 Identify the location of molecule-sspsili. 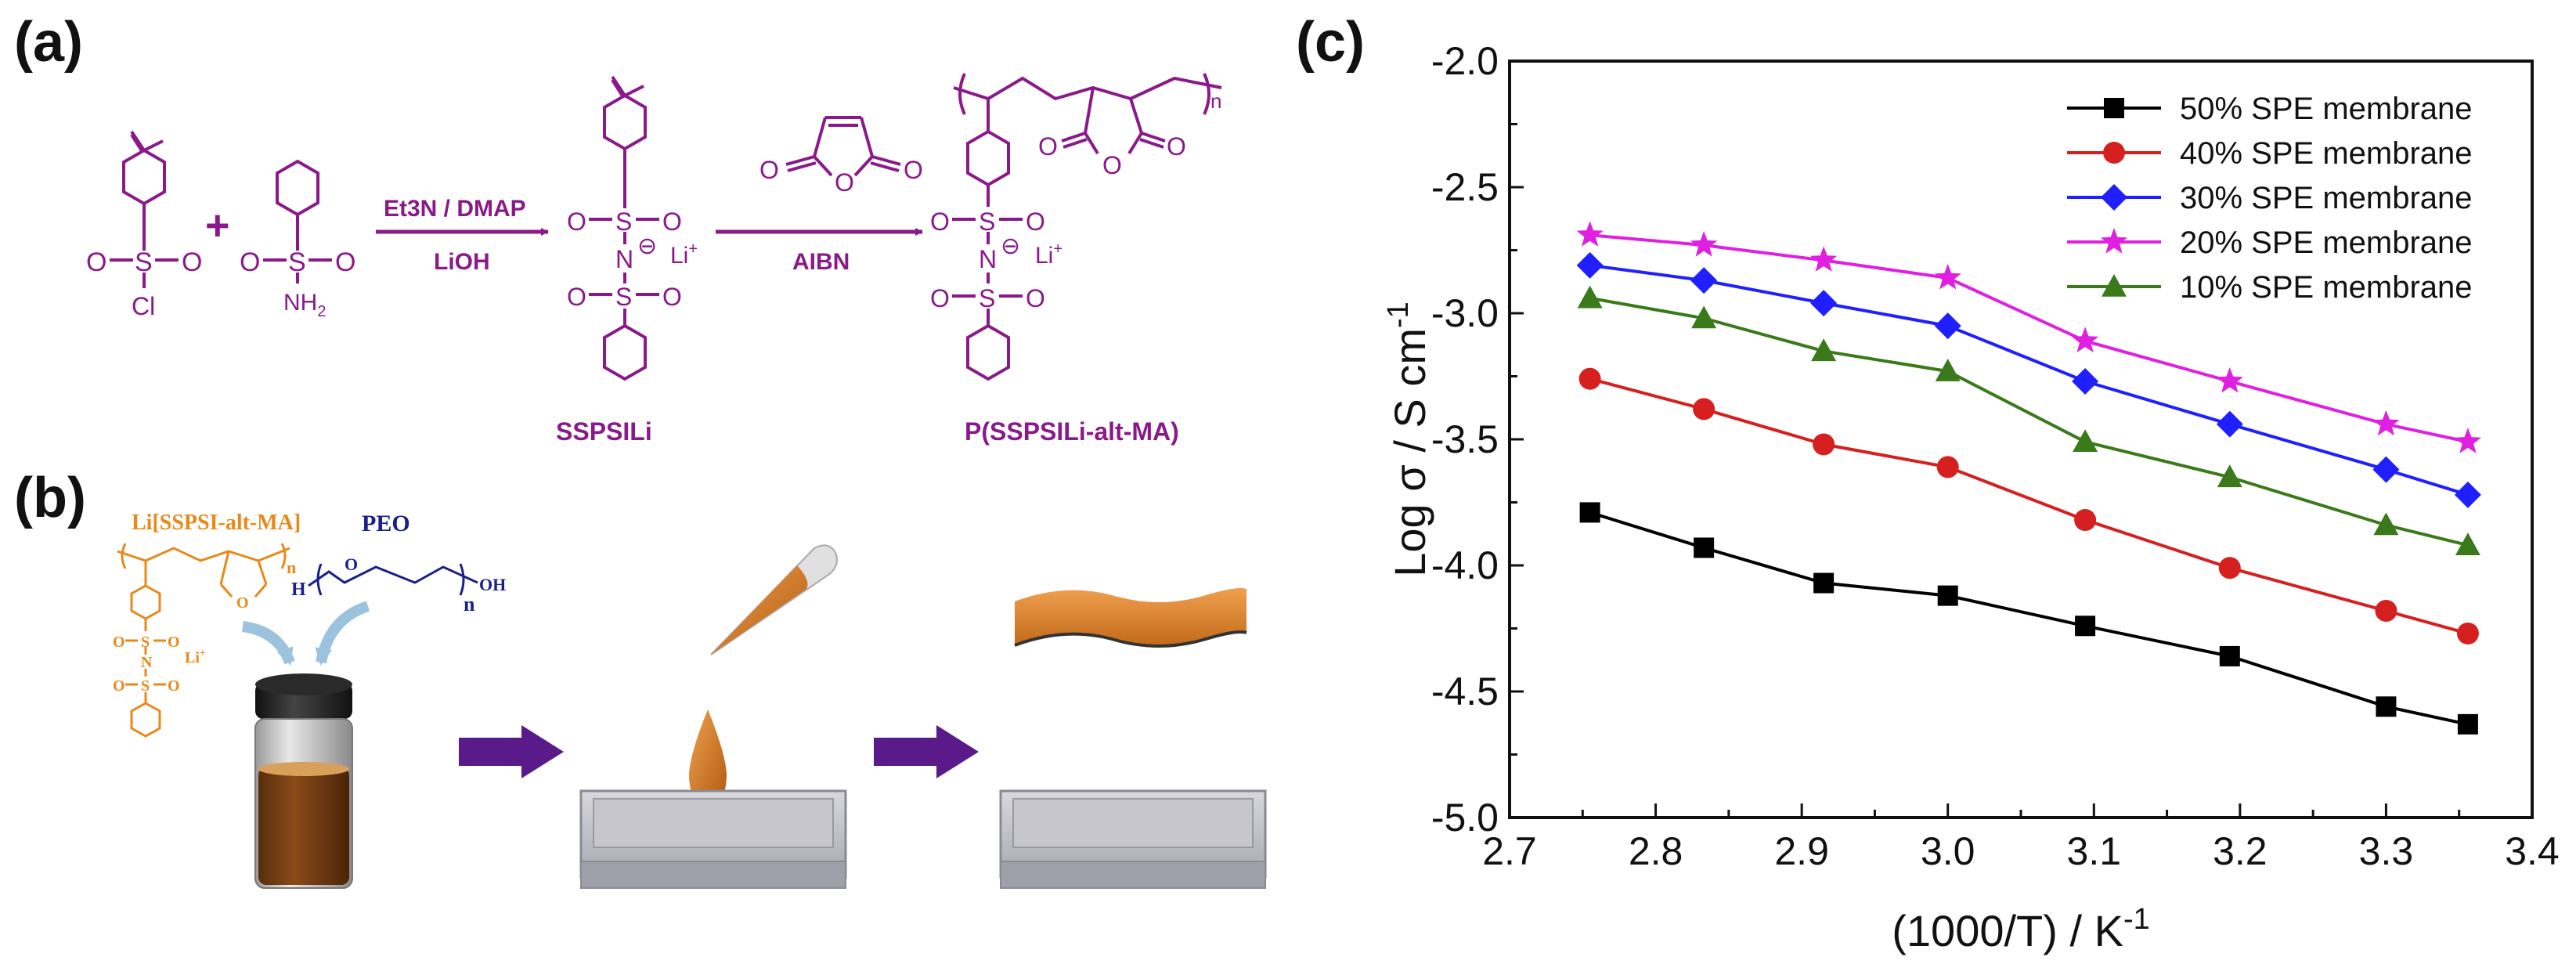
(624, 228).